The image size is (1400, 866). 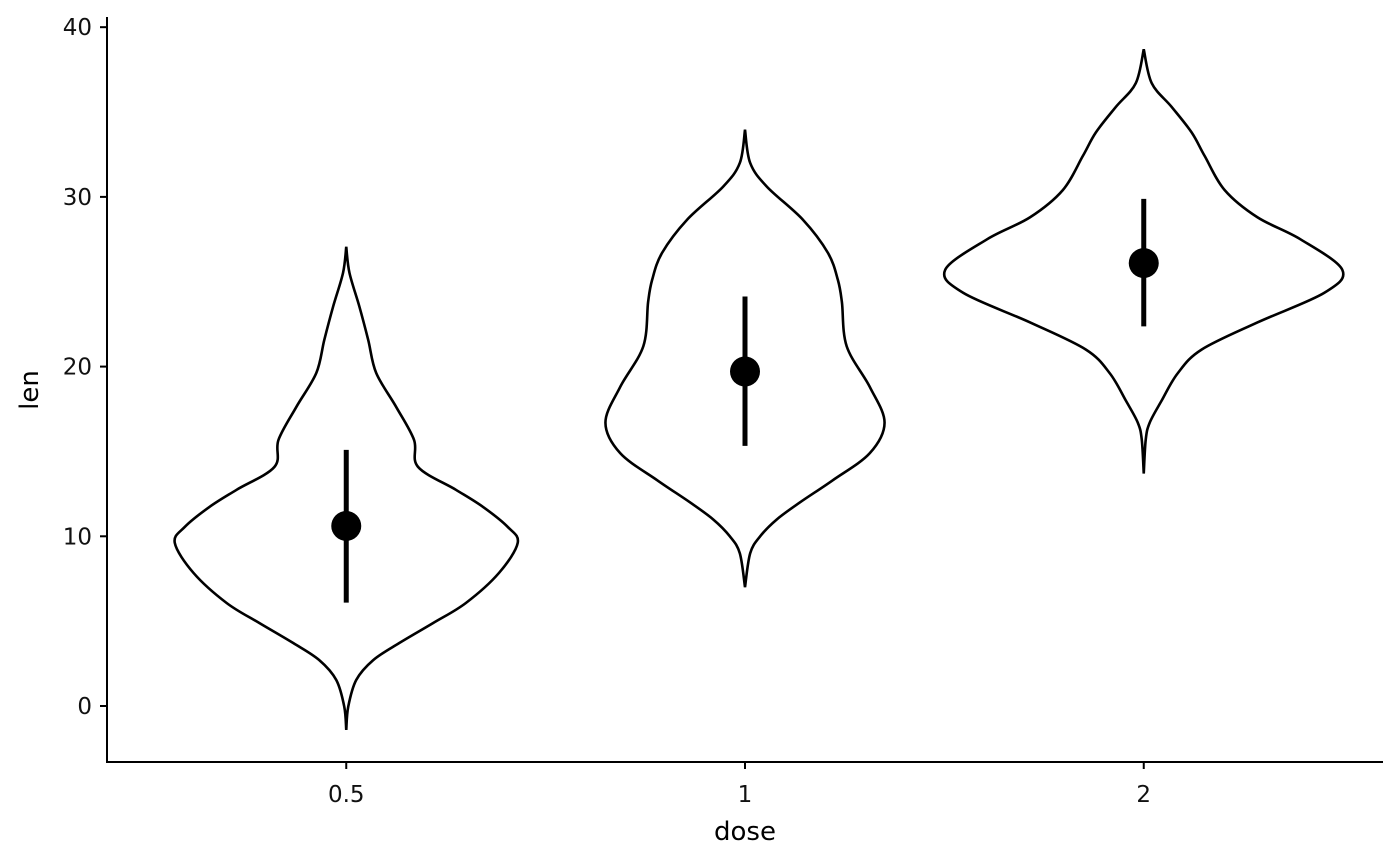 I want to click on y-tick-label: 30, so click(x=77, y=198).